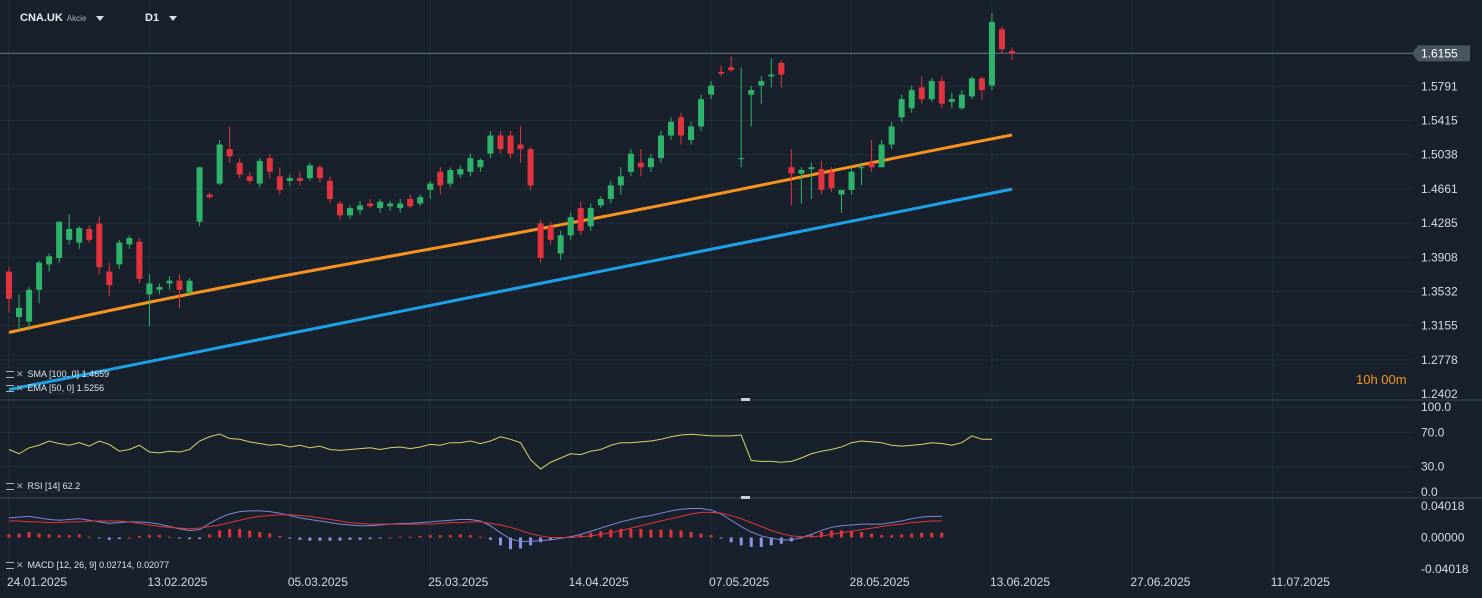  What do you see at coordinates (1445, 569) in the screenshot?
I see `macd-tick-label: -0.04018` at bounding box center [1445, 569].